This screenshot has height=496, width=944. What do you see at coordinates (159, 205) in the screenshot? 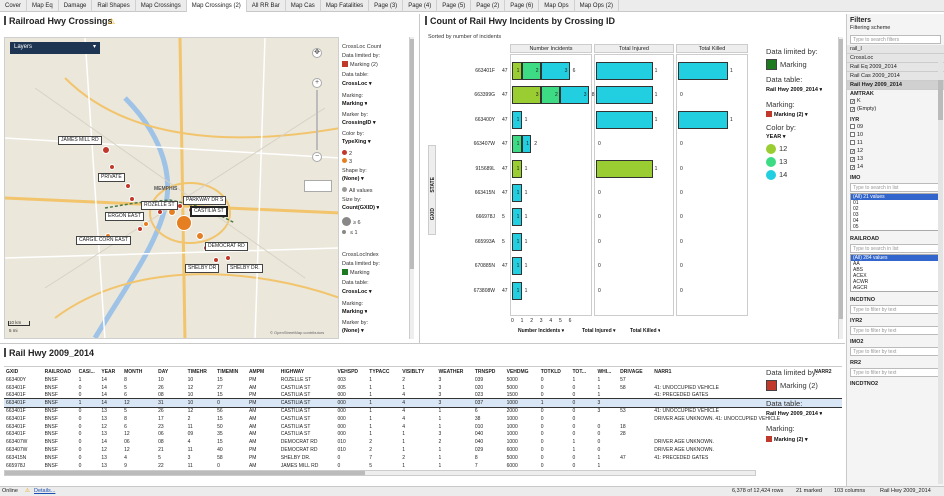
I see `map-label-rozelle-st: ROZELLE ST` at bounding box center [159, 205].